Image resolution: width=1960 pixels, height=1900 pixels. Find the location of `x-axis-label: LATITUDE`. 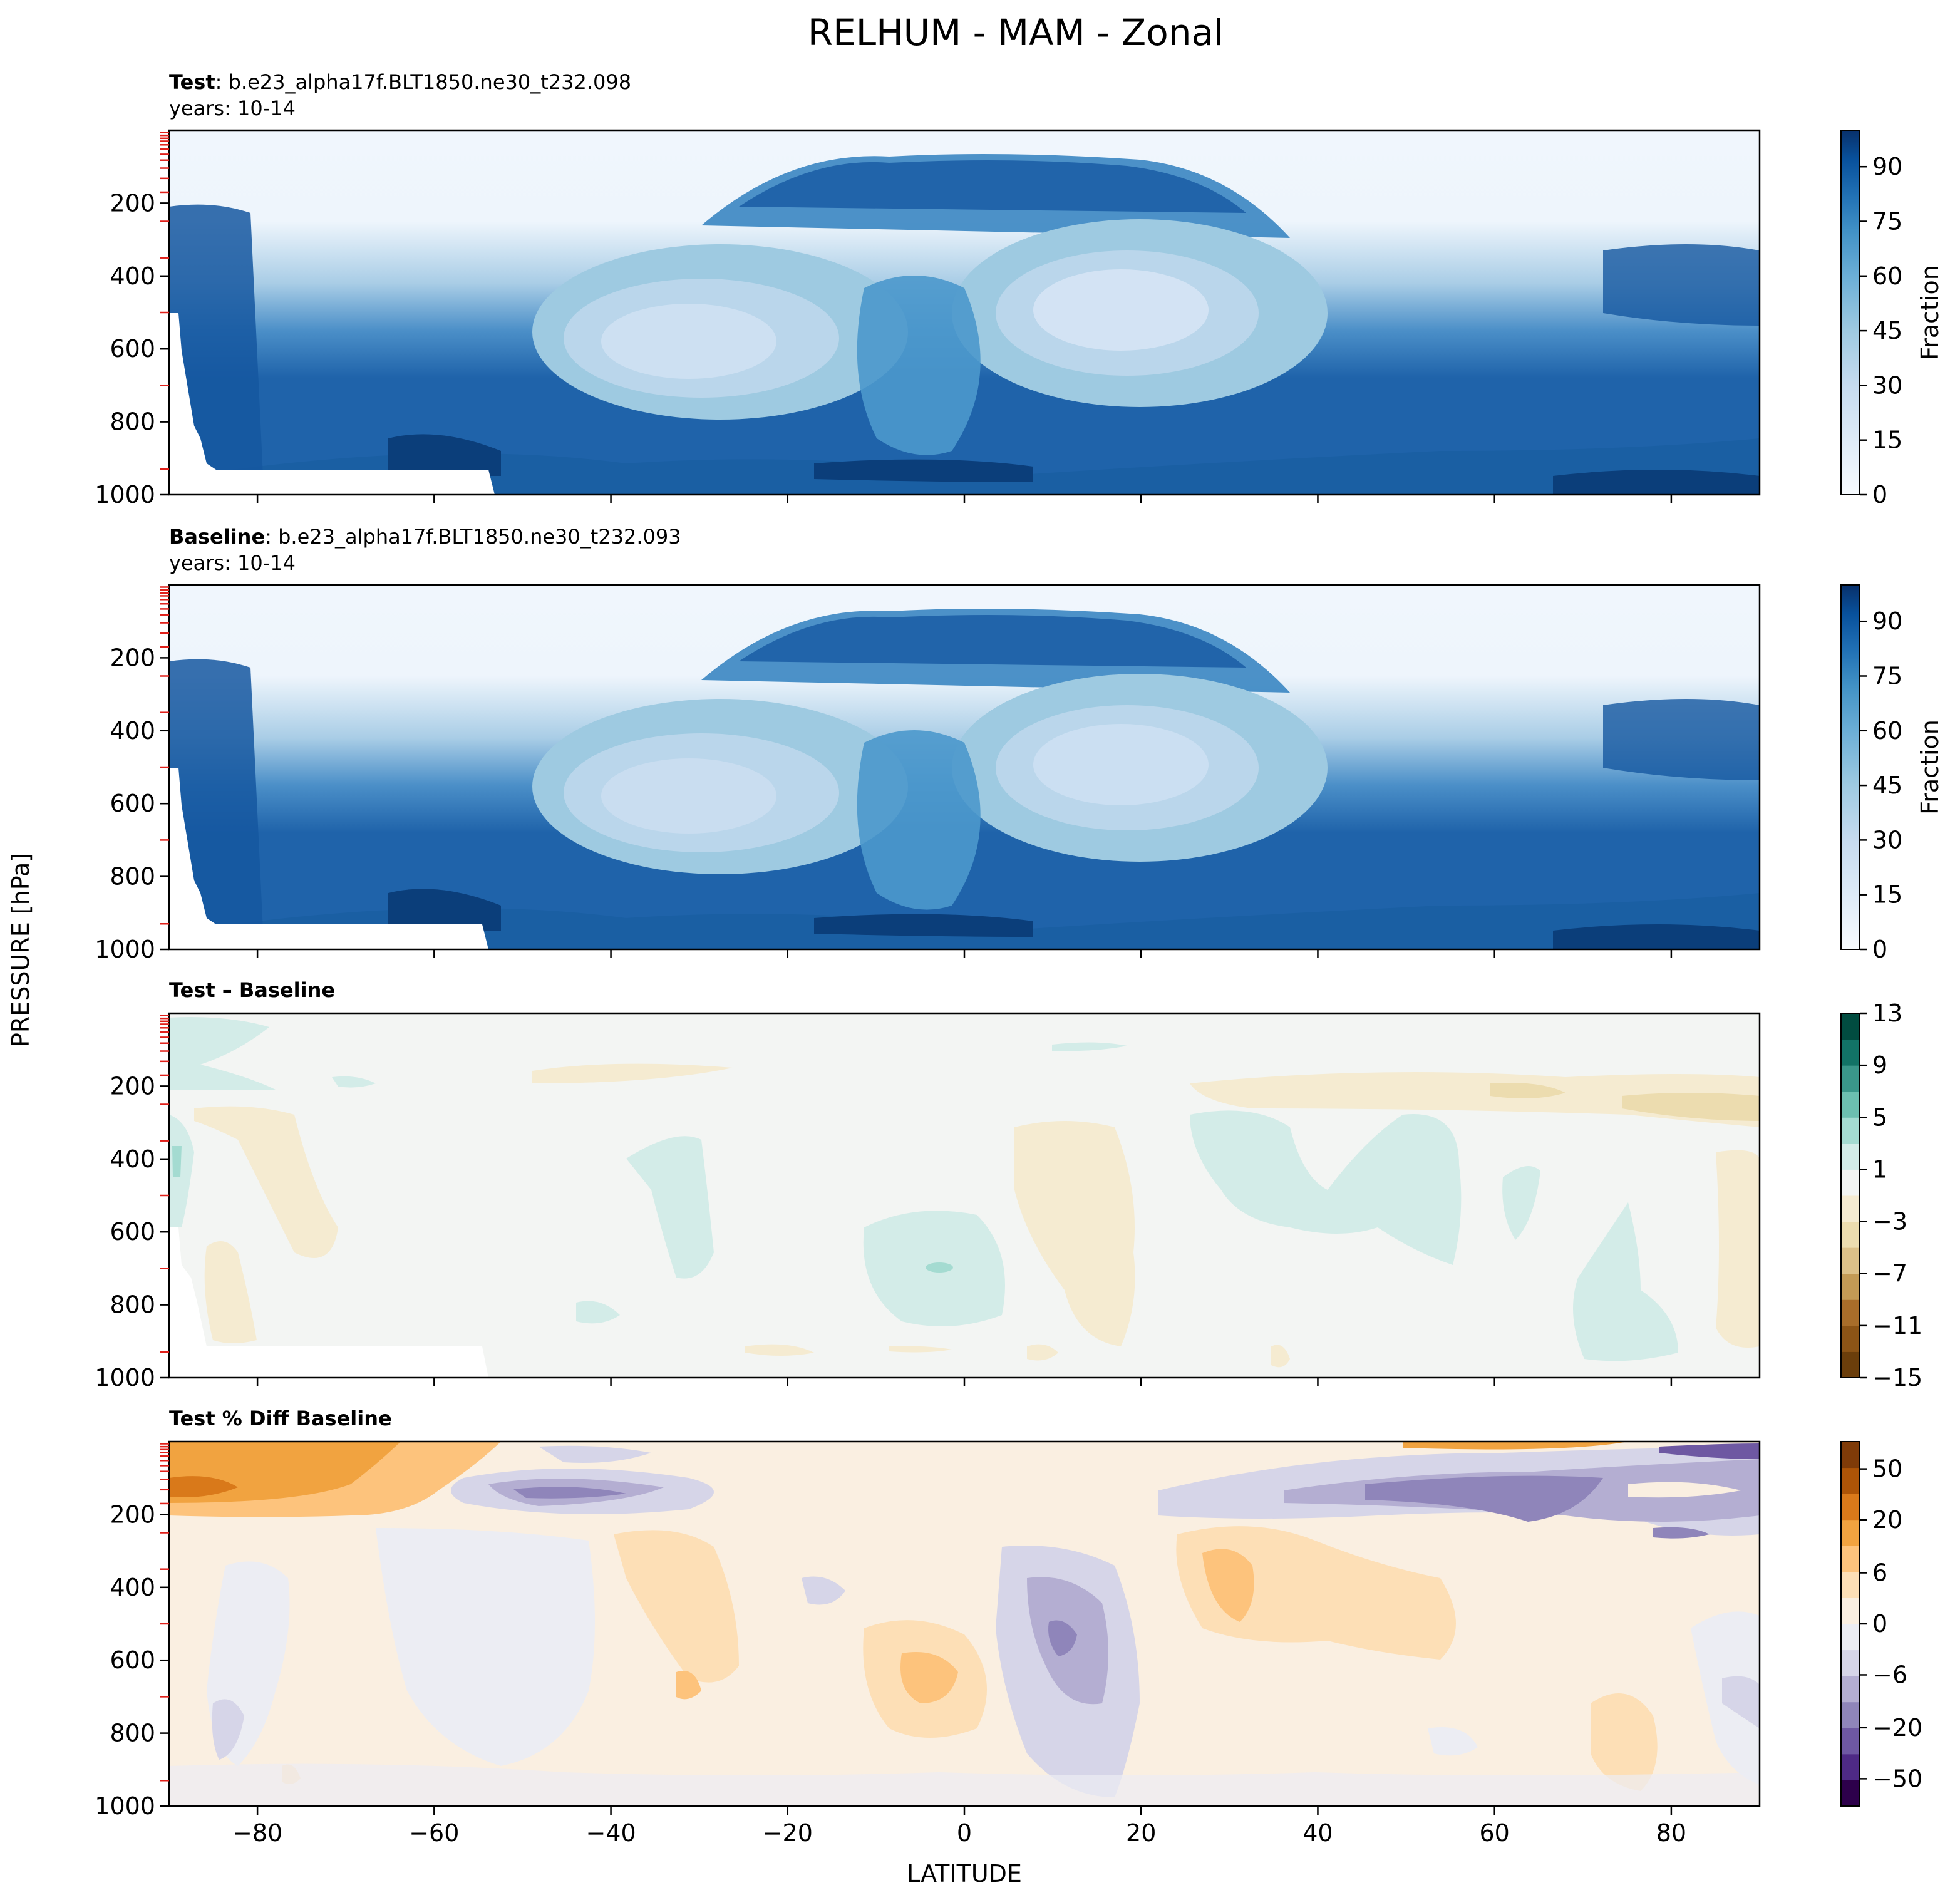

x-axis-label: LATITUDE is located at coordinates (964, 1873).